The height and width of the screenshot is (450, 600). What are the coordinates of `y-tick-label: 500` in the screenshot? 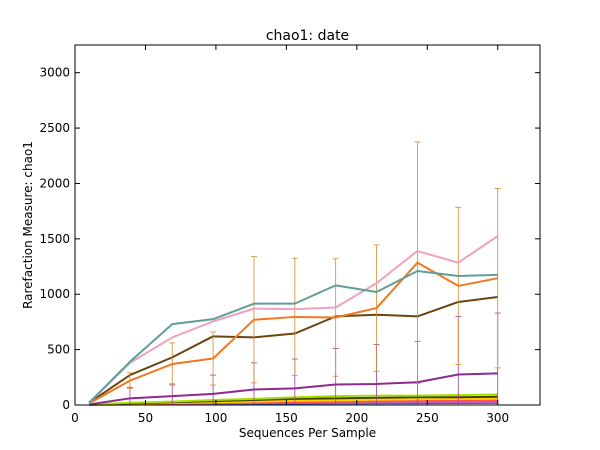 It's located at (58, 350).